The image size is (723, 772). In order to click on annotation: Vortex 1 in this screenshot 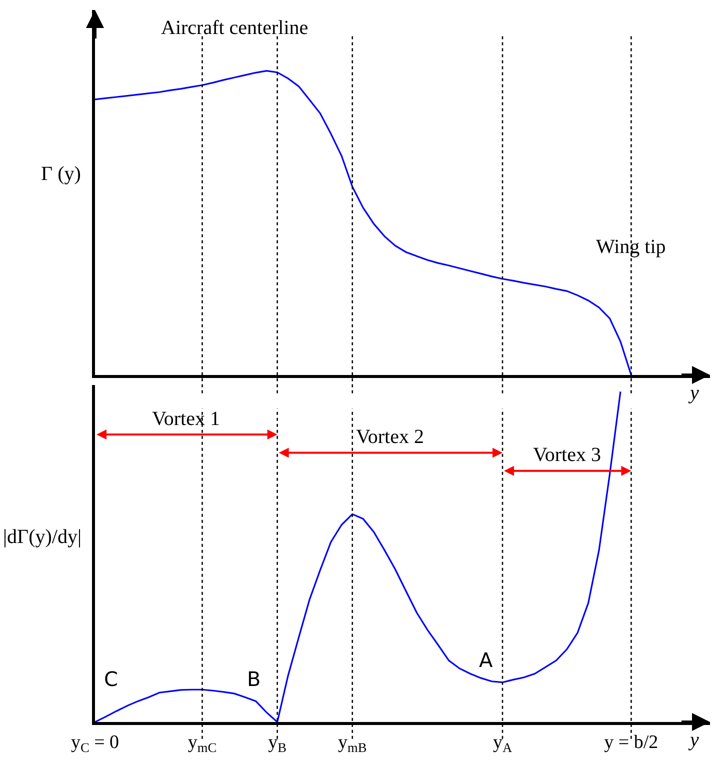, I will do `click(186, 419)`.